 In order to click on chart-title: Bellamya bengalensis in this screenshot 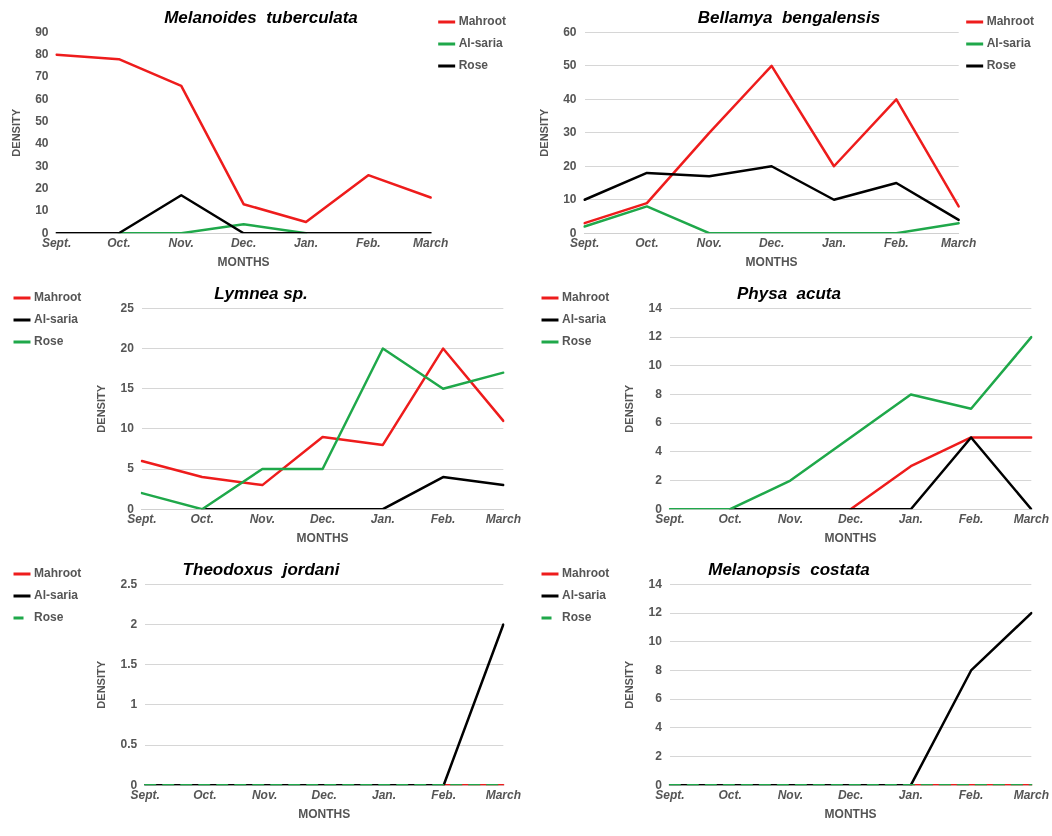, I will do `click(789, 17)`.